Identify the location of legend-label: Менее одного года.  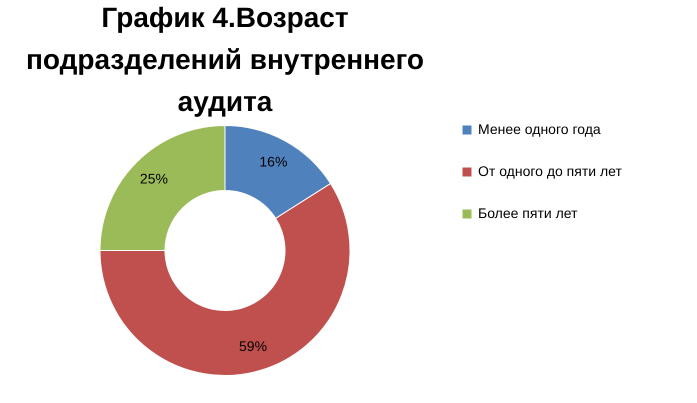
(539, 129).